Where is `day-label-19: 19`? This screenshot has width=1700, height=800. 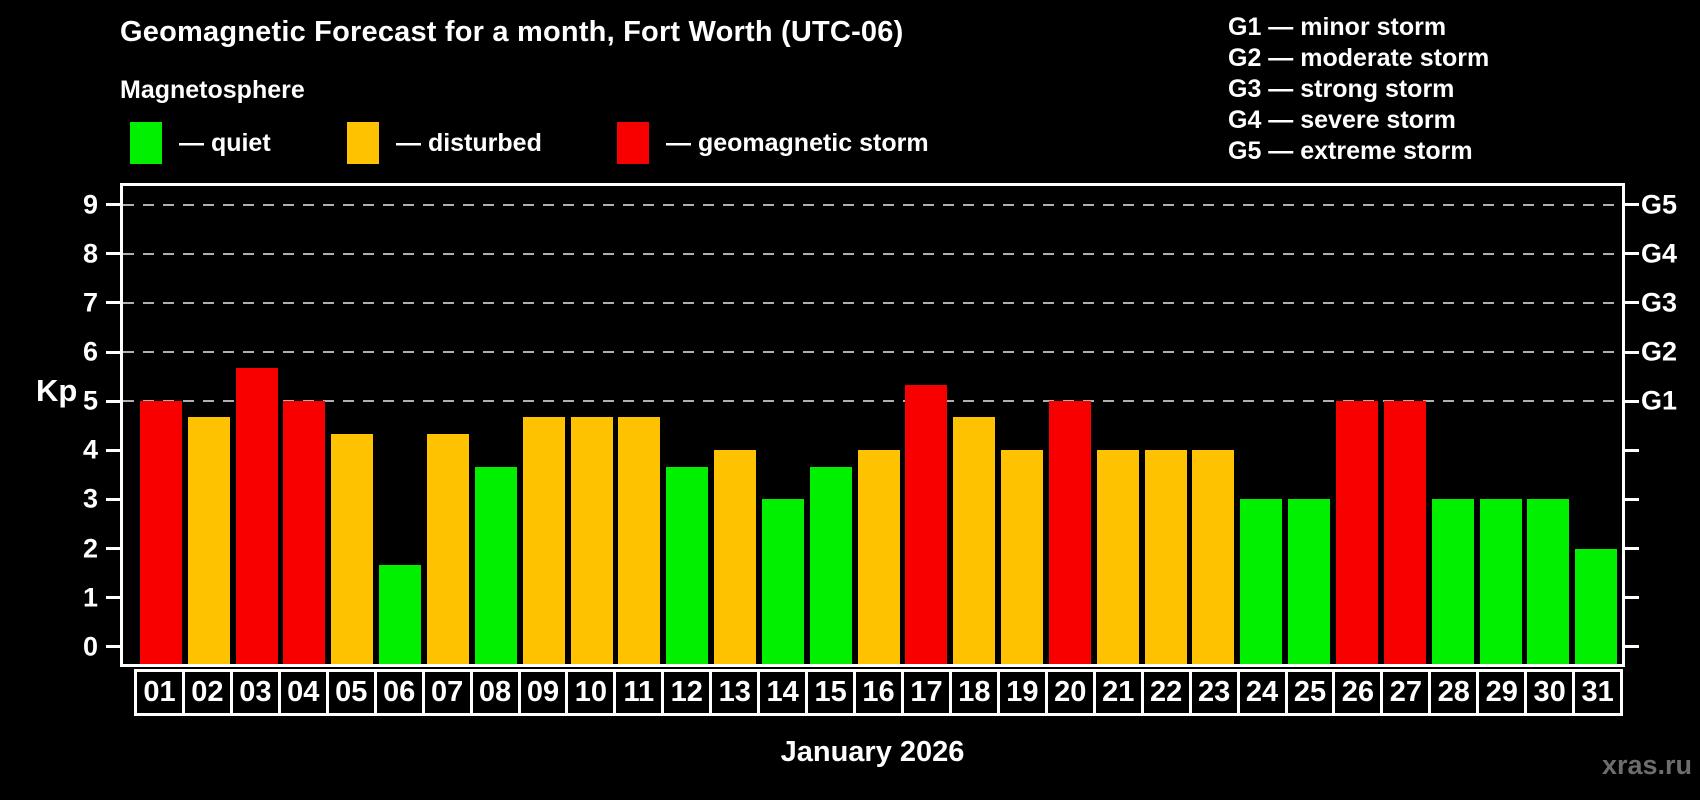
day-label-19: 19 is located at coordinates (1022, 692).